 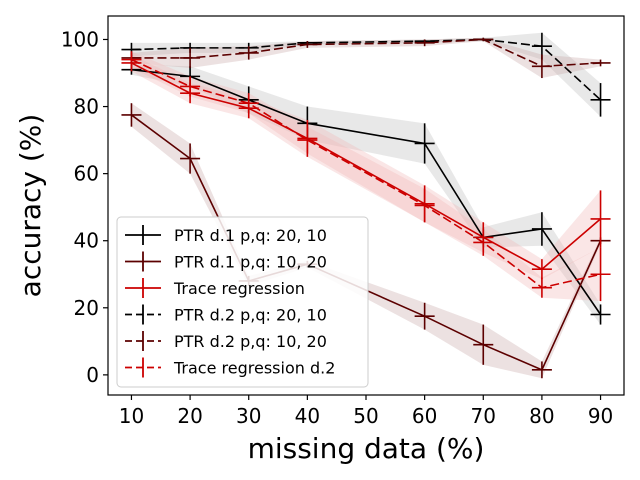 What do you see at coordinates (307, 416) in the screenshot?
I see `x-tick-label: 40` at bounding box center [307, 416].